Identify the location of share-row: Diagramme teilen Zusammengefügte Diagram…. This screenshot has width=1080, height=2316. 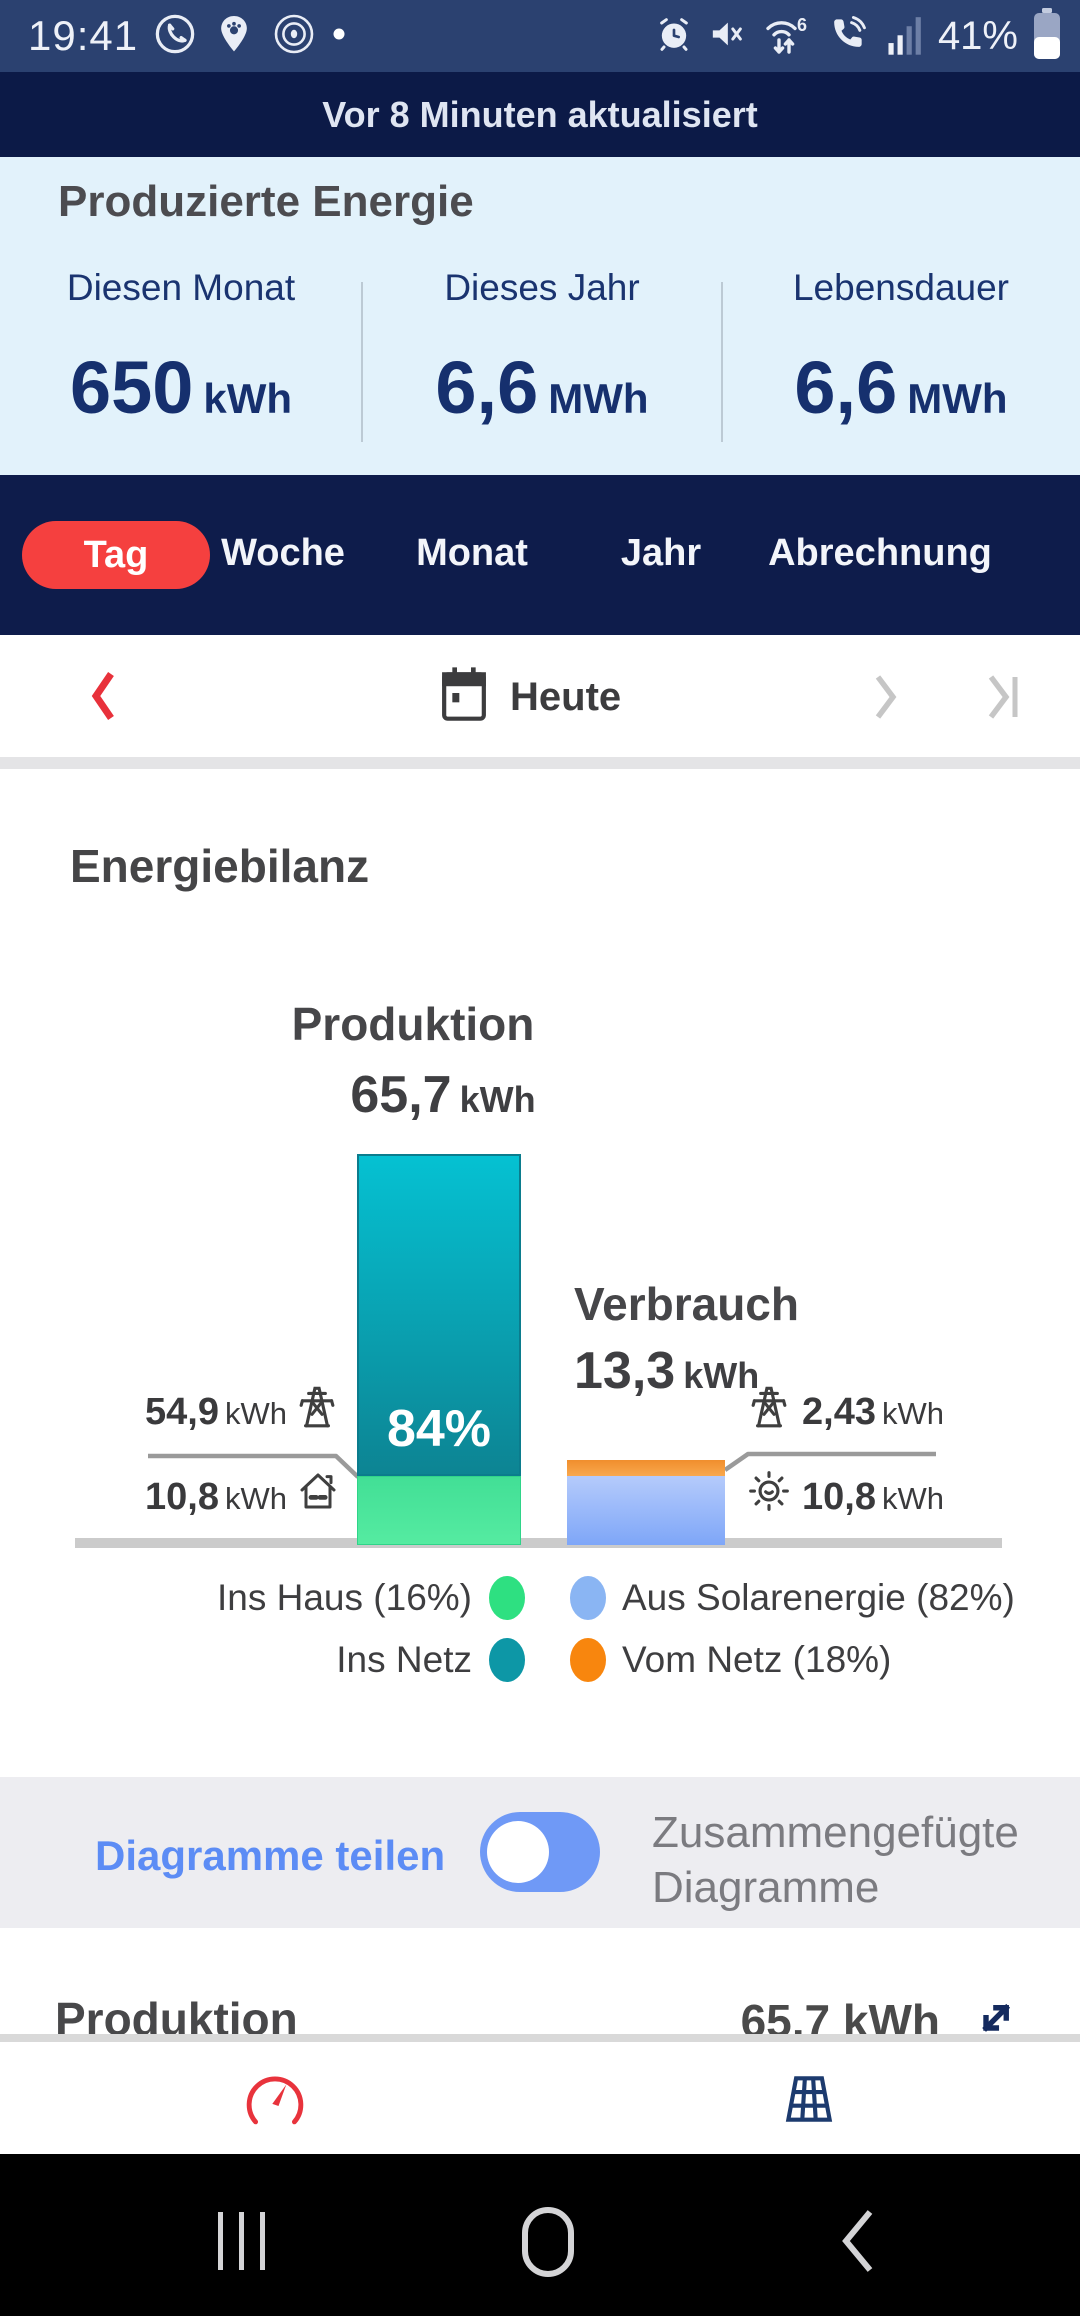
(540, 1852).